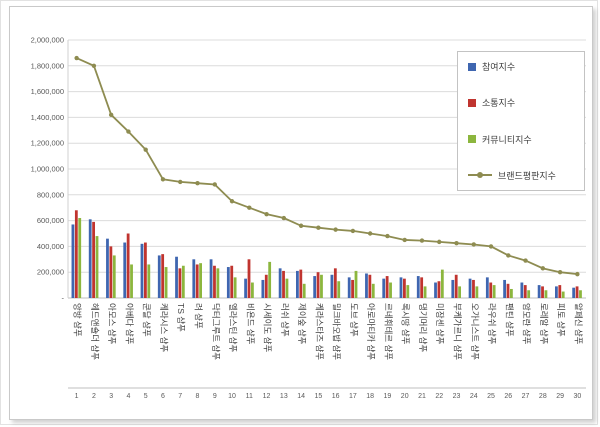 The image size is (600, 427). Describe the element at coordinates (94, 396) in the screenshot. I see `rank-label: 2` at that location.